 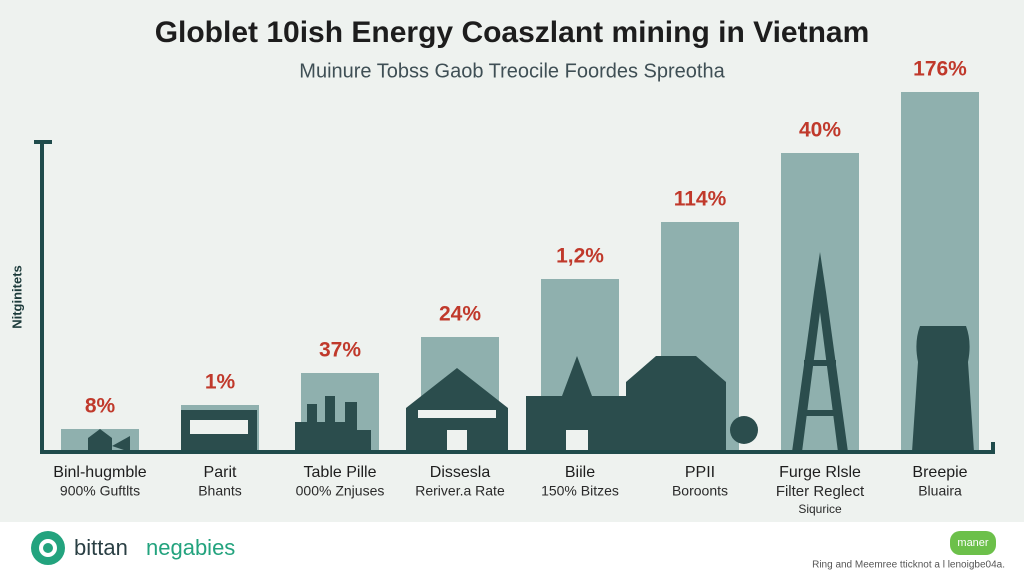 I want to click on bar-annotation: 8%, so click(x=100, y=406).